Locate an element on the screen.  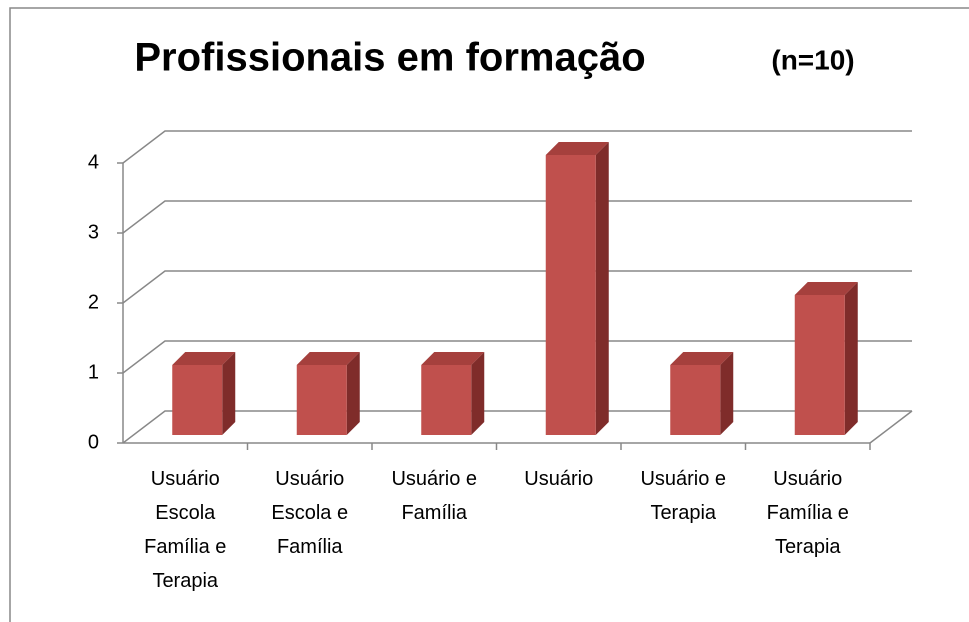
chart-title: Profissionais em formação is located at coordinates (389, 58).